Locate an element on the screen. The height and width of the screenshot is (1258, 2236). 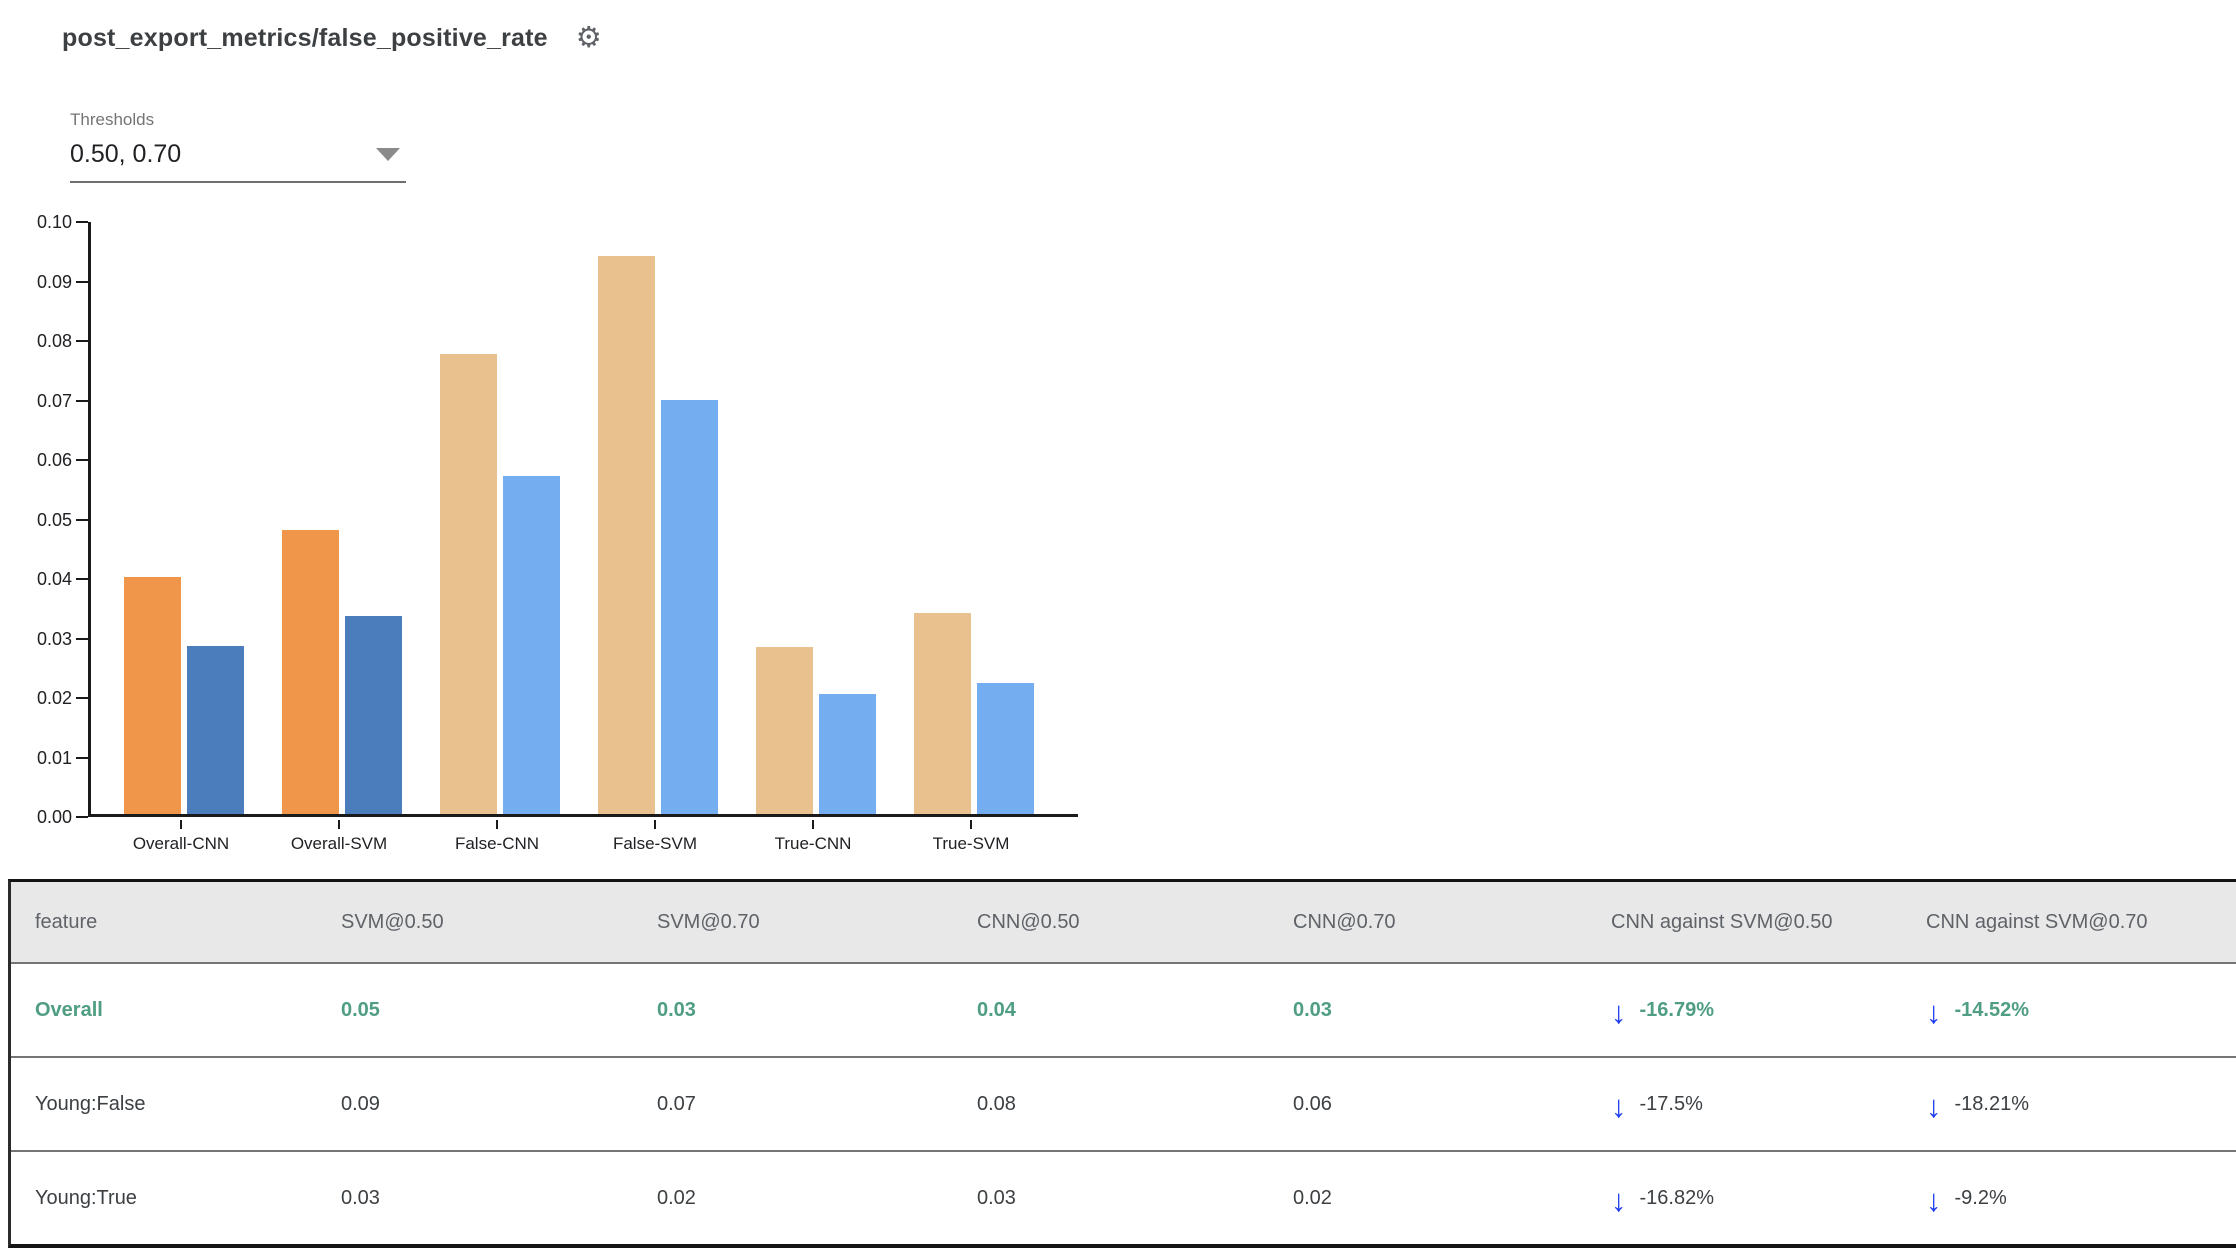
column-header-svm-0.70: SVM@0.70 is located at coordinates (708, 921).